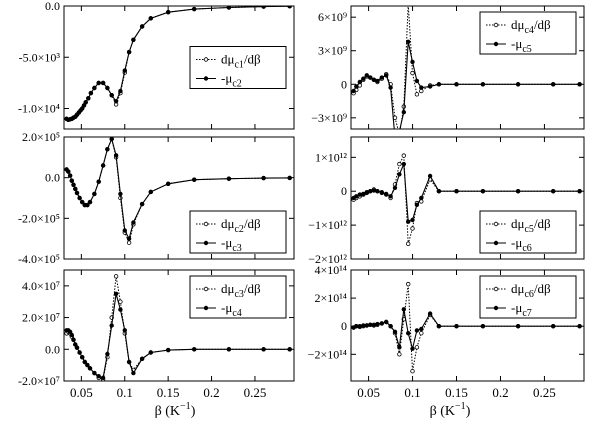 This screenshot has height=422, width=589. What do you see at coordinates (331, 157) in the screenshot?
I see `y-tick-label: 1×10¹²` at bounding box center [331, 157].